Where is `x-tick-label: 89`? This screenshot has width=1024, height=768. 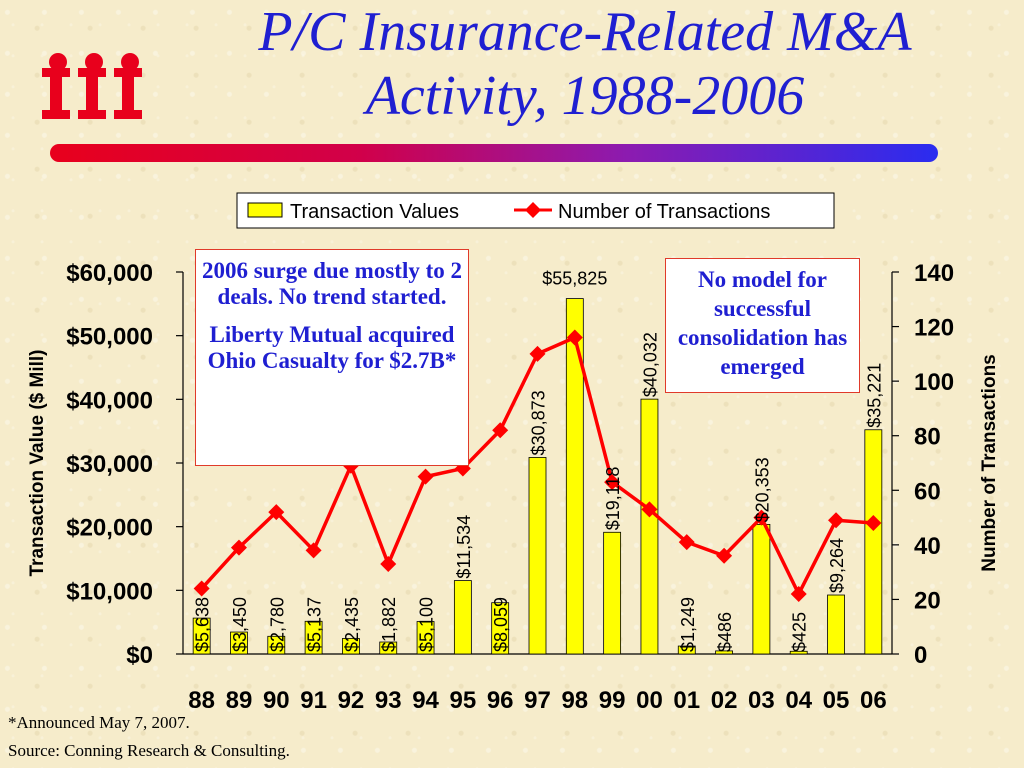 x-tick-label: 89 is located at coordinates (239, 700).